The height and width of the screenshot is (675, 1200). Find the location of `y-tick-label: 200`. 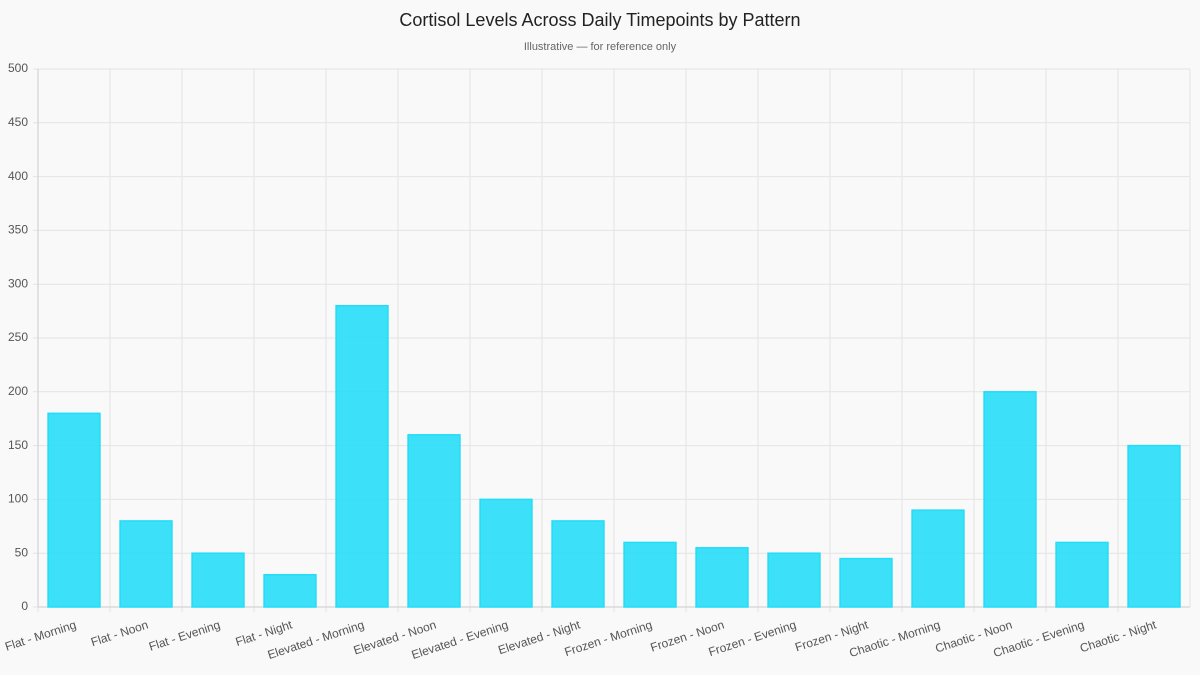

y-tick-label: 200 is located at coordinates (18, 391).